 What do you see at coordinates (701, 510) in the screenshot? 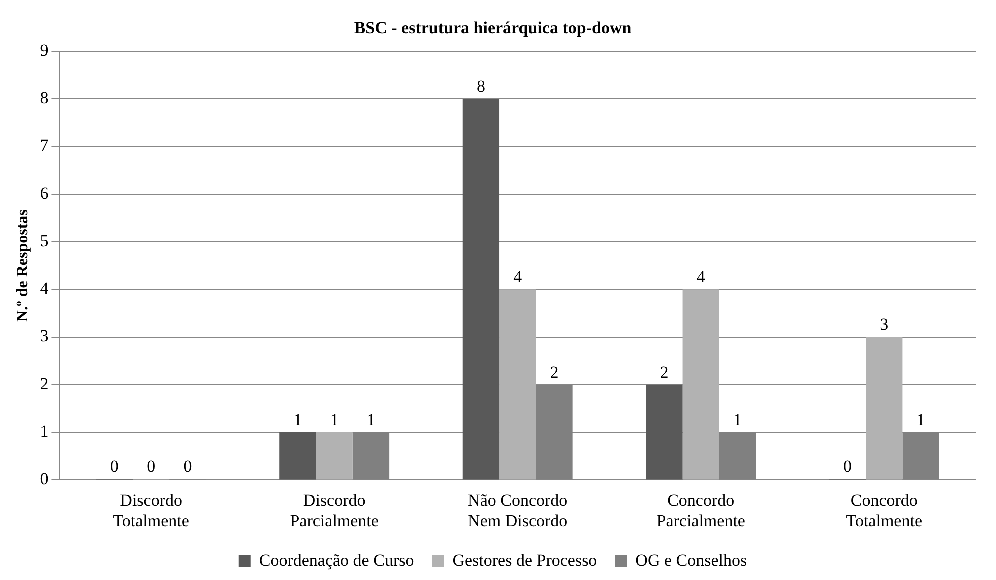
I see `x-tick-label: Concordo Parcialmente` at bounding box center [701, 510].